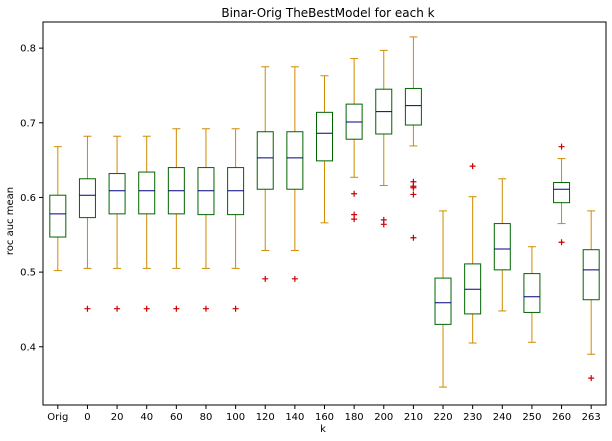 The width and height of the screenshot is (612, 441). I want to click on y-tick-label: 0.5, so click(28, 273).